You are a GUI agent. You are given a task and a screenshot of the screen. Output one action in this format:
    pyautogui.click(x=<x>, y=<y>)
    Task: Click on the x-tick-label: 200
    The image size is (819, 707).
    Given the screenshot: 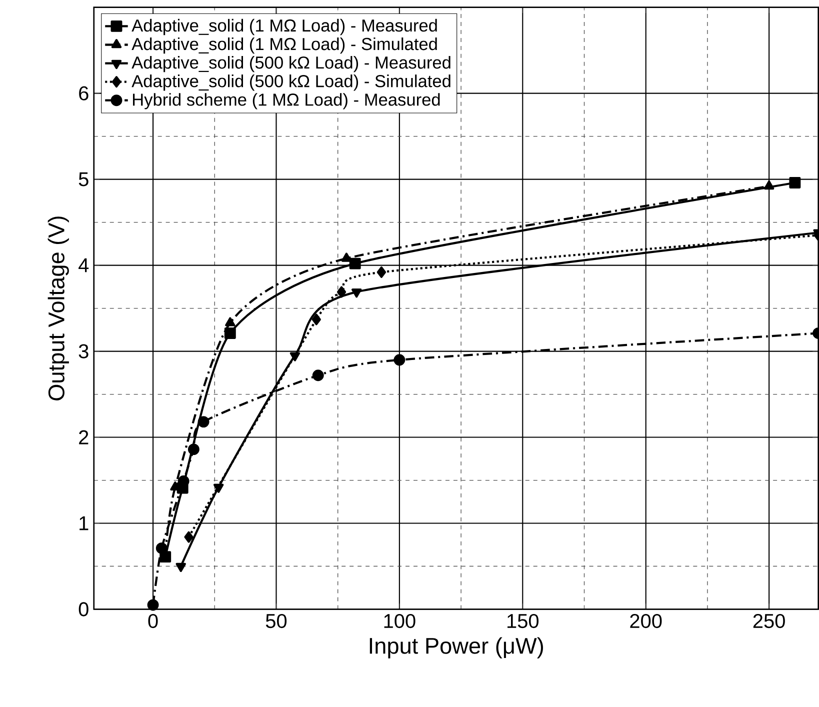 What is the action you would take?
    pyautogui.click(x=646, y=621)
    